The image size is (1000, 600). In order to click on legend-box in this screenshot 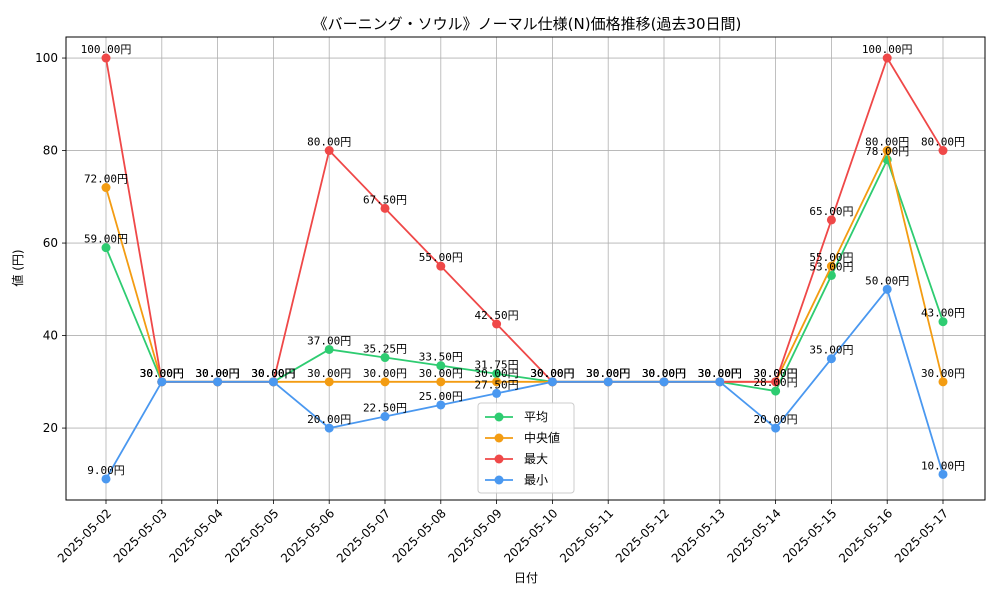, I will do `click(526, 448)`.